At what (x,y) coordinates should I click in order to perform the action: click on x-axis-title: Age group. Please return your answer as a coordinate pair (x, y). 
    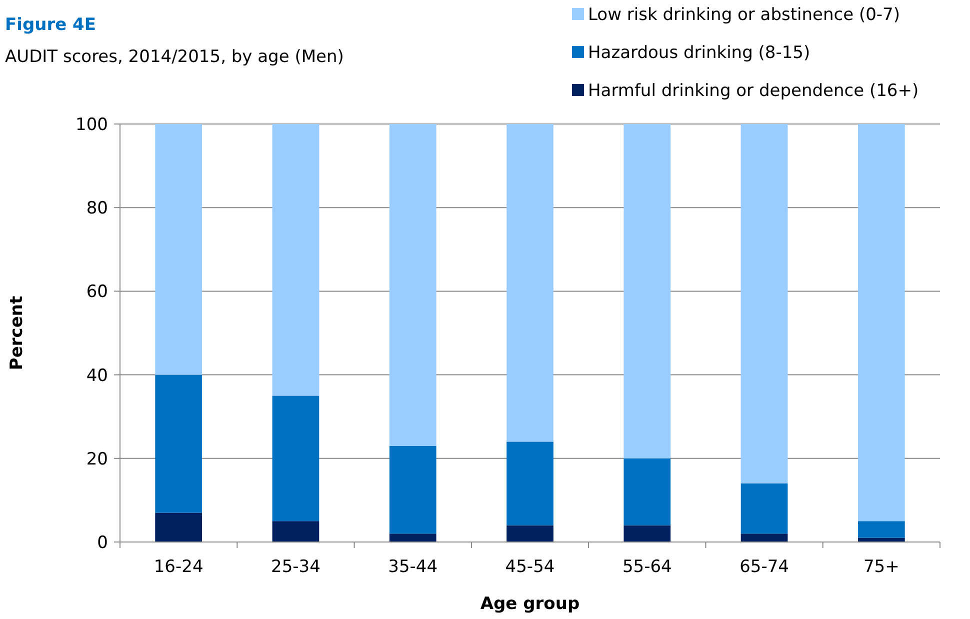
    Looking at the image, I should click on (530, 604).